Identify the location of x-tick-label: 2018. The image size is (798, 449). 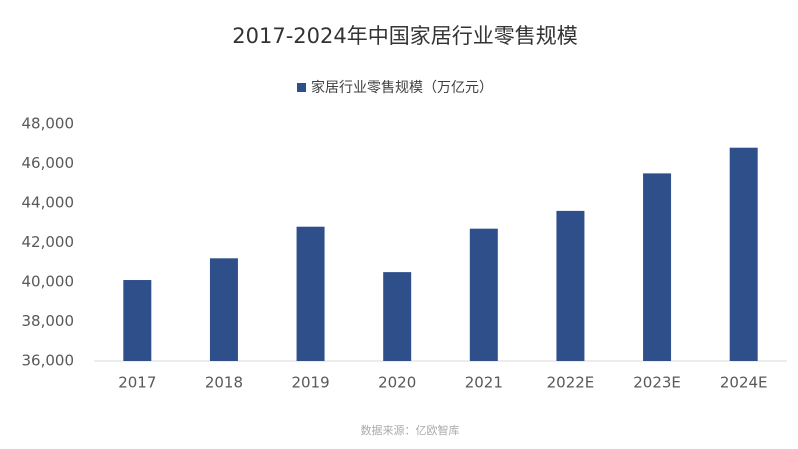
(224, 383).